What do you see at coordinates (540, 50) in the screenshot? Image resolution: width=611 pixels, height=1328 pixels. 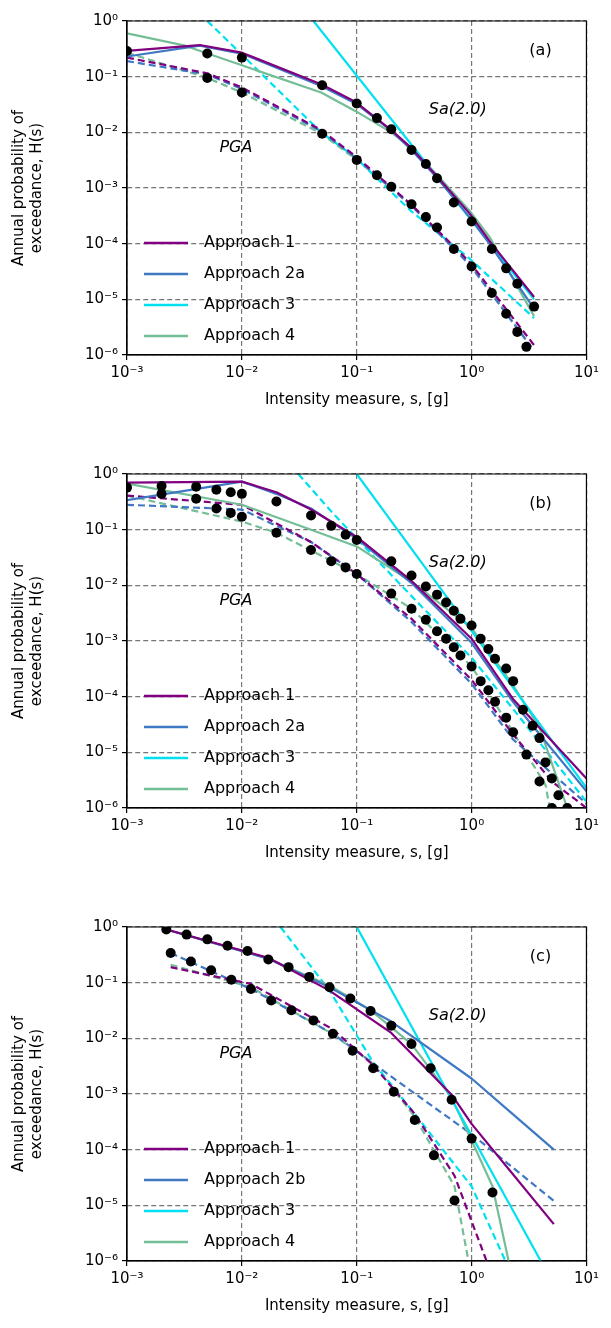 I see `annotation: (a)` at bounding box center [540, 50].